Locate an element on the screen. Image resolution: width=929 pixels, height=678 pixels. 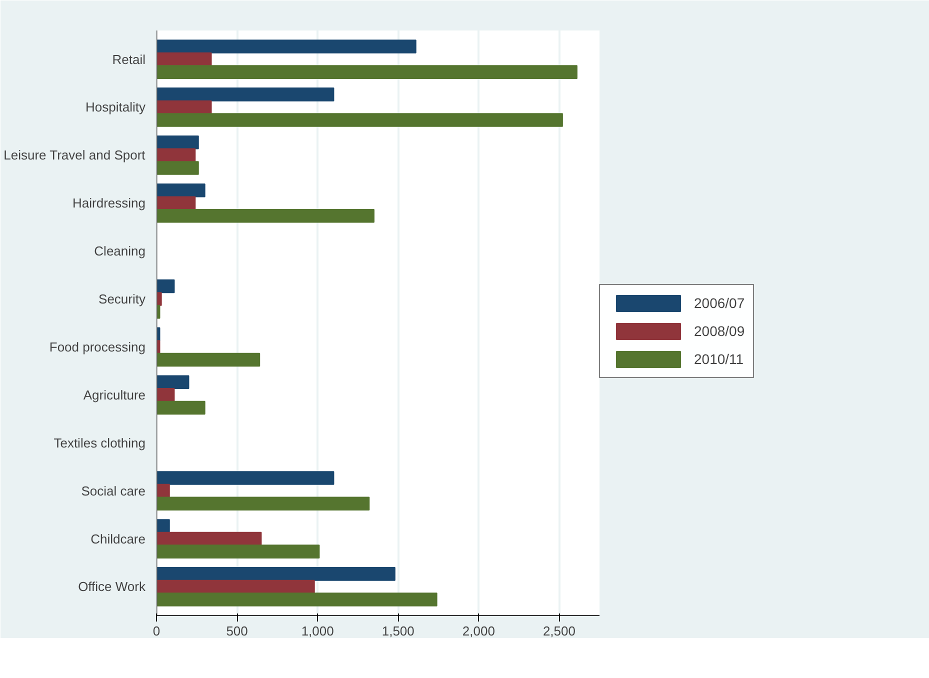
x-tick-label: 2,000 is located at coordinates (478, 631).